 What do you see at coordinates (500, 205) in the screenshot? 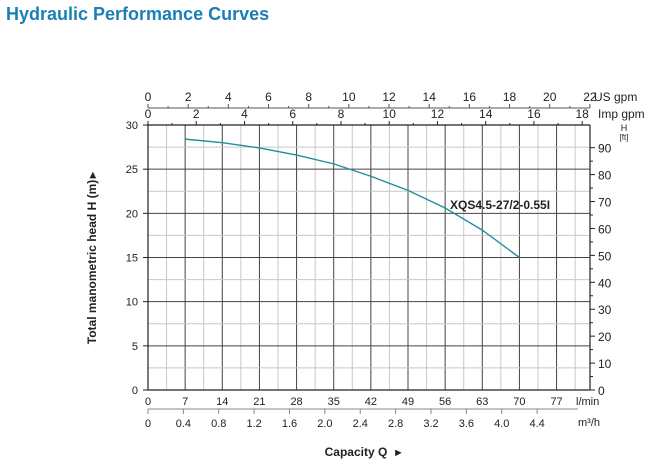
I see `curve-label: XQS4.5-27/2-0.55I` at bounding box center [500, 205].